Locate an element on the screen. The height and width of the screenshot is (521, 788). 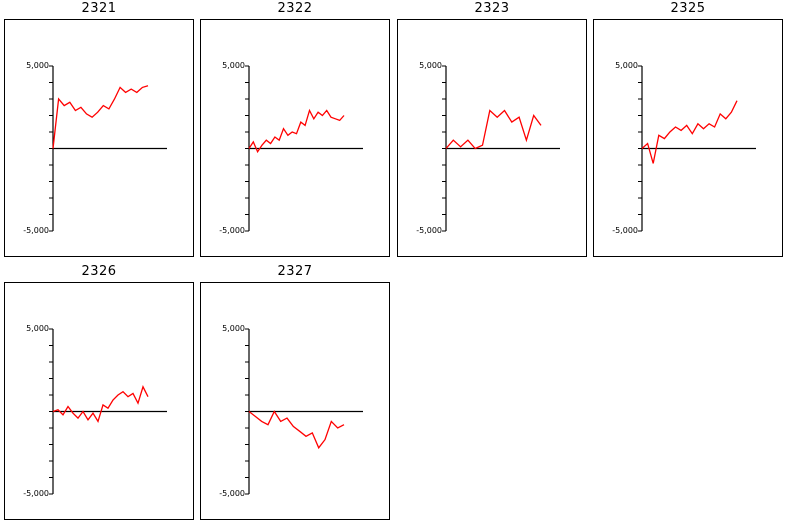
chart-title: 2327 is located at coordinates (295, 271).